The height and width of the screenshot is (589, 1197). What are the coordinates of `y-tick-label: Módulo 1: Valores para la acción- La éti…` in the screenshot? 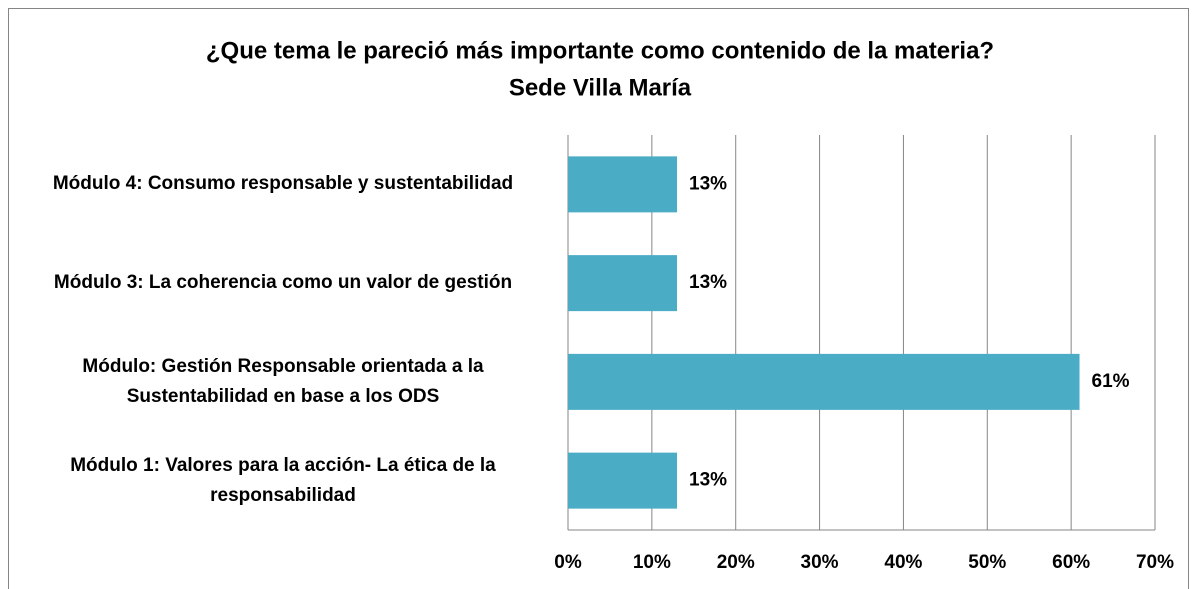 It's located at (283, 480).